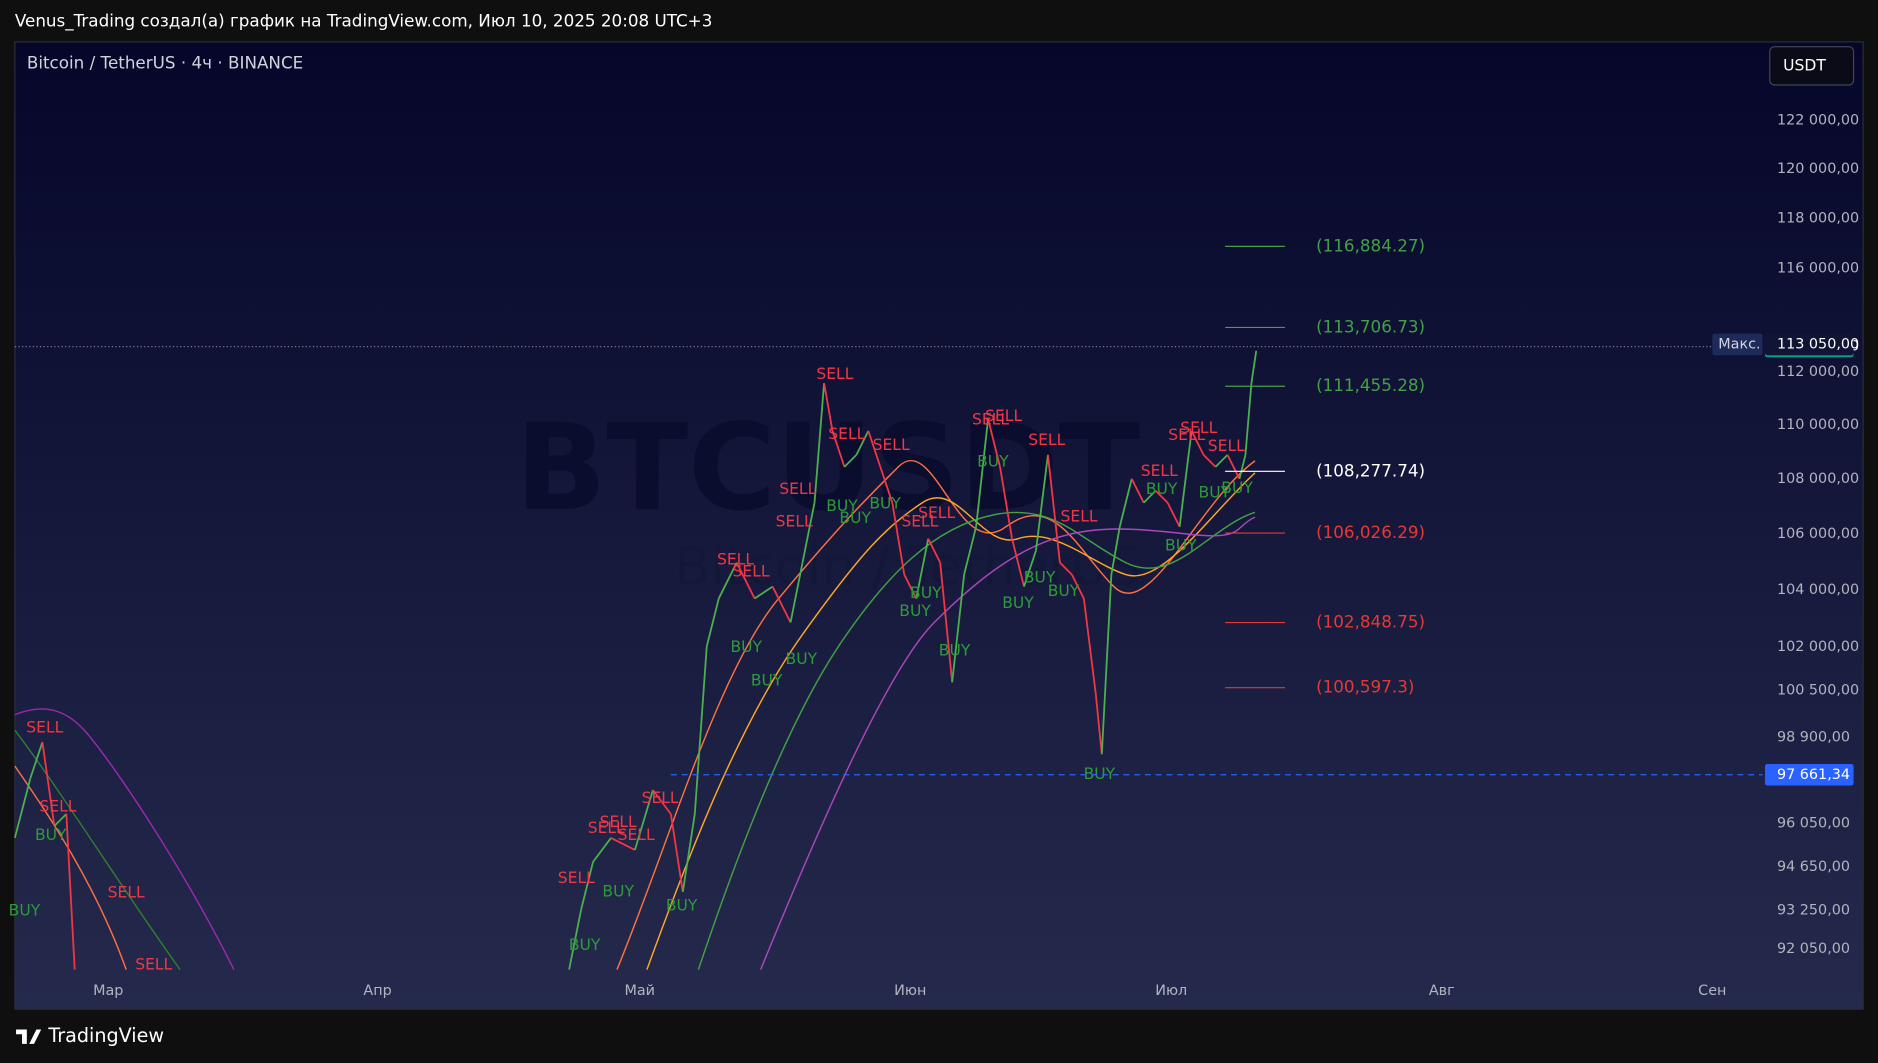 The height and width of the screenshot is (1063, 1878). I want to click on y-tick-label: 110 000,00, so click(1818, 425).